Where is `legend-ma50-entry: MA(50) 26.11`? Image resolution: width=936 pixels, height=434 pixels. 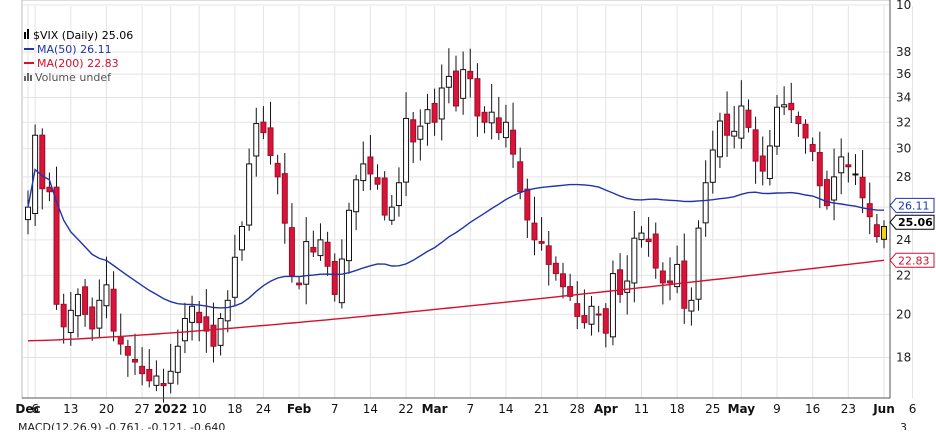
legend-ma50-entry: MA(50) 26.11 is located at coordinates (68, 49).